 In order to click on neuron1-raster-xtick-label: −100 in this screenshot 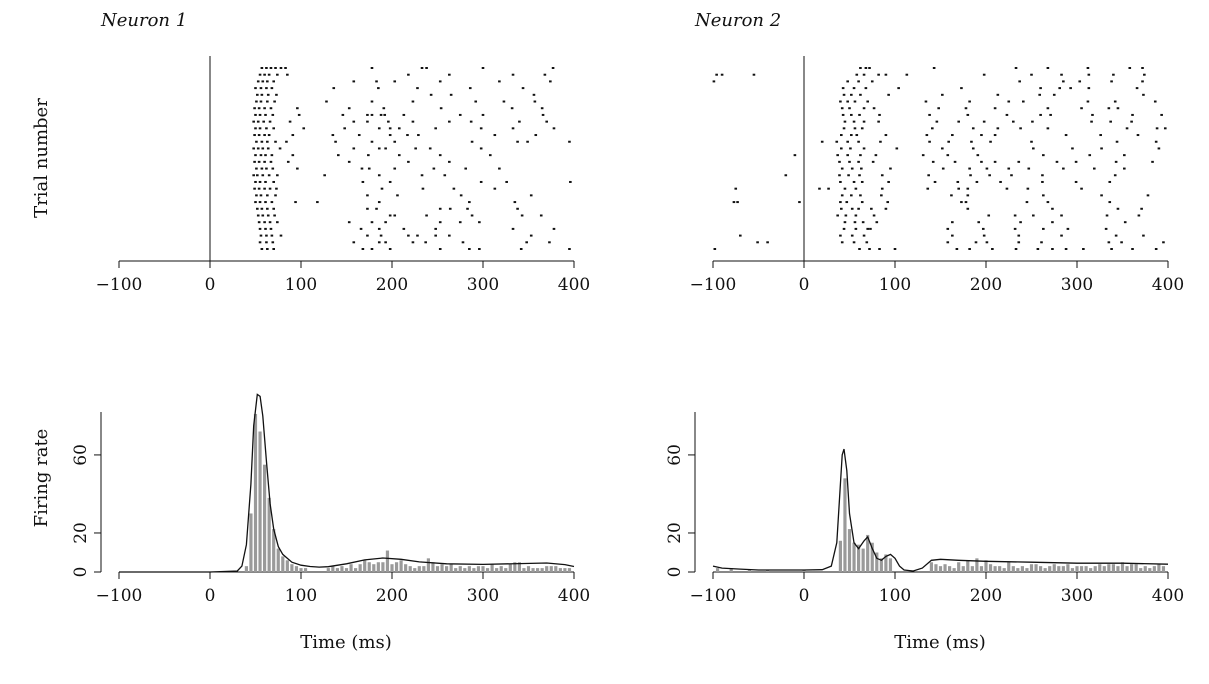, I will do `click(119, 285)`.